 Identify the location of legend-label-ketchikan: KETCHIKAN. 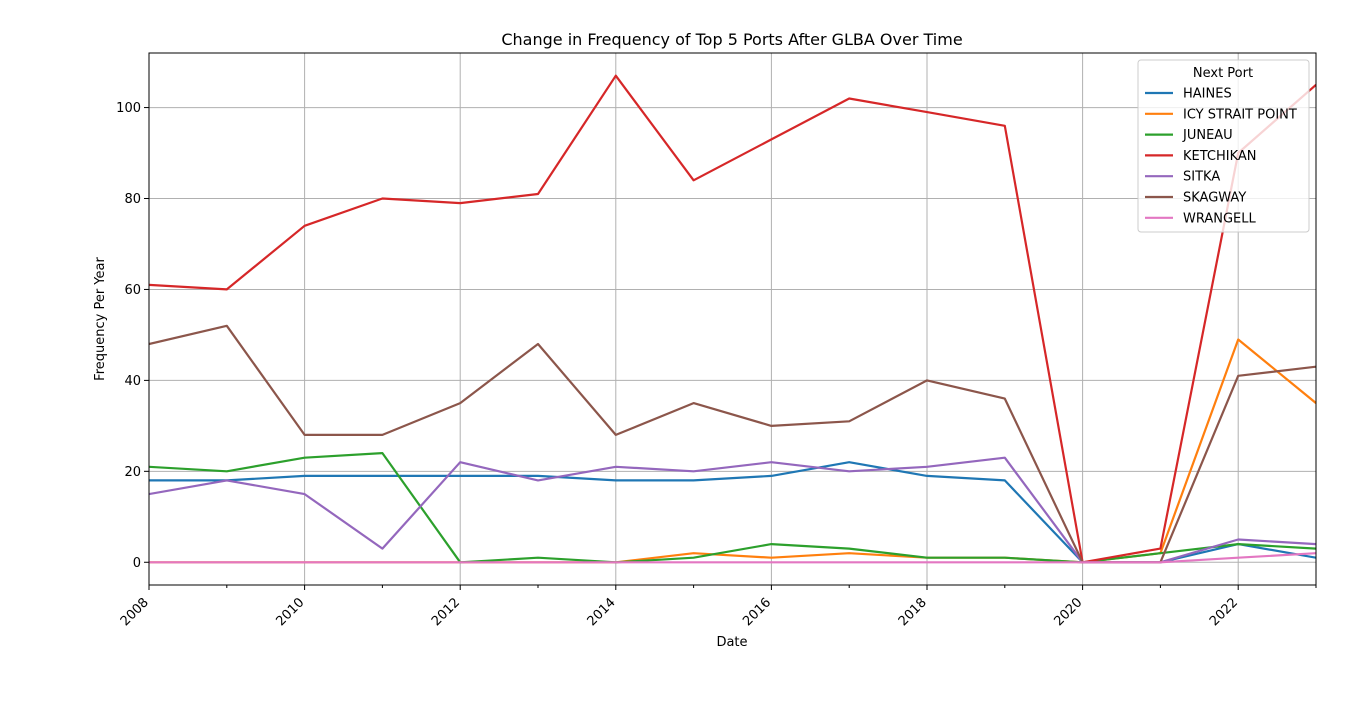
(1220, 156).